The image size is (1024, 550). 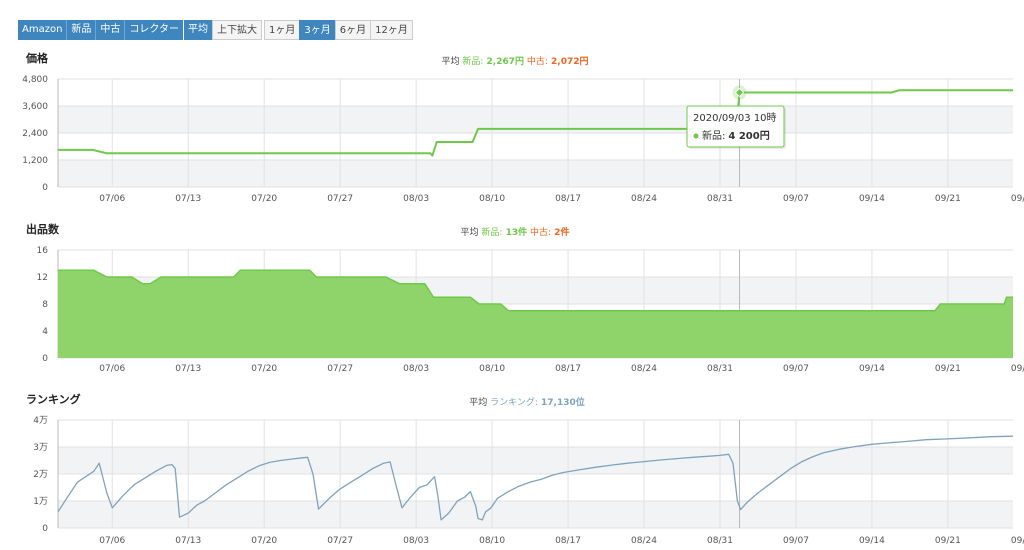 I want to click on summary-part: 2,072円, so click(x=568, y=61).